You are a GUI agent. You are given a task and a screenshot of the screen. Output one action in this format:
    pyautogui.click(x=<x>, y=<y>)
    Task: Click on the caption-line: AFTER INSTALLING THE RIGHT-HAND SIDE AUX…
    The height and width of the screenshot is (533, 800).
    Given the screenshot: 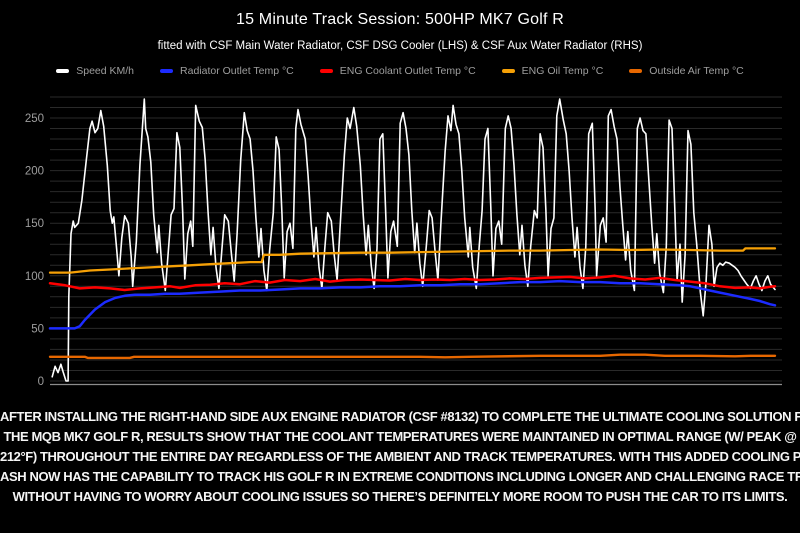 What is the action you would take?
    pyautogui.click(x=400, y=416)
    